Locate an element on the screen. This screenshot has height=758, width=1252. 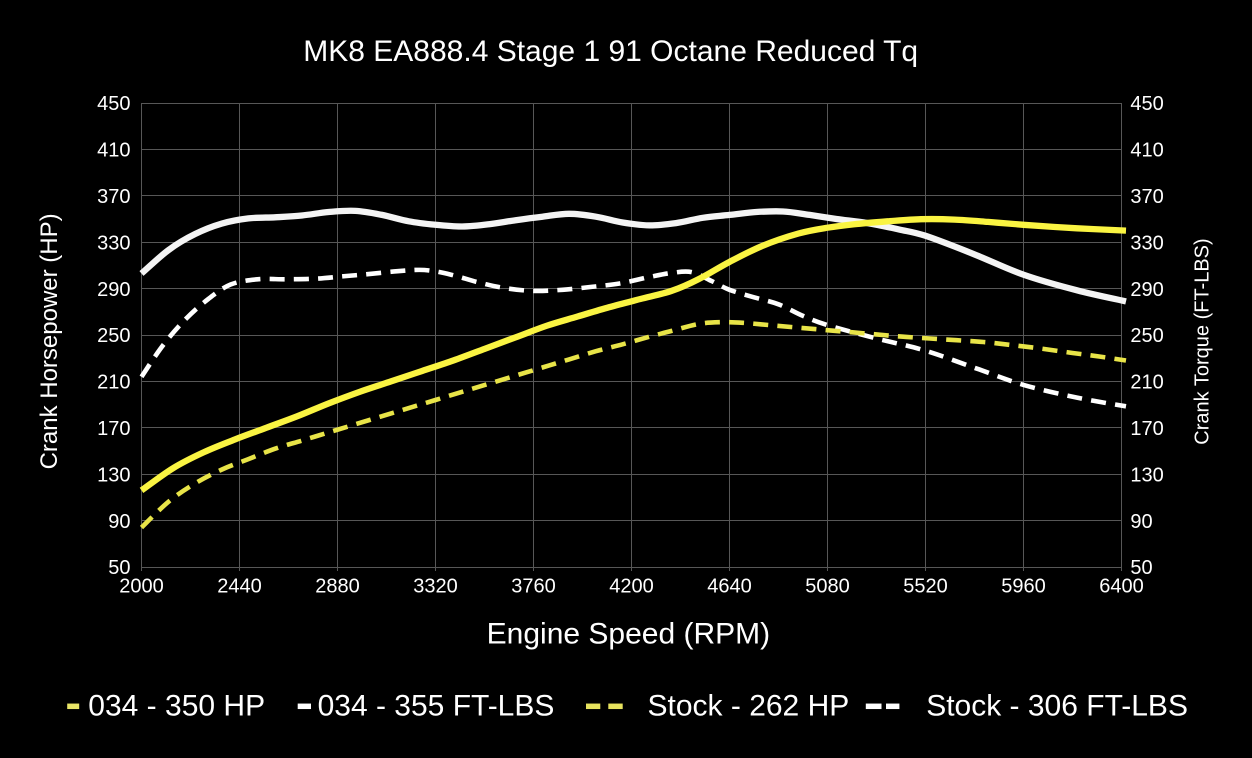
svg-text: Crank Horsepower (HP) is located at coordinates (49, 341).